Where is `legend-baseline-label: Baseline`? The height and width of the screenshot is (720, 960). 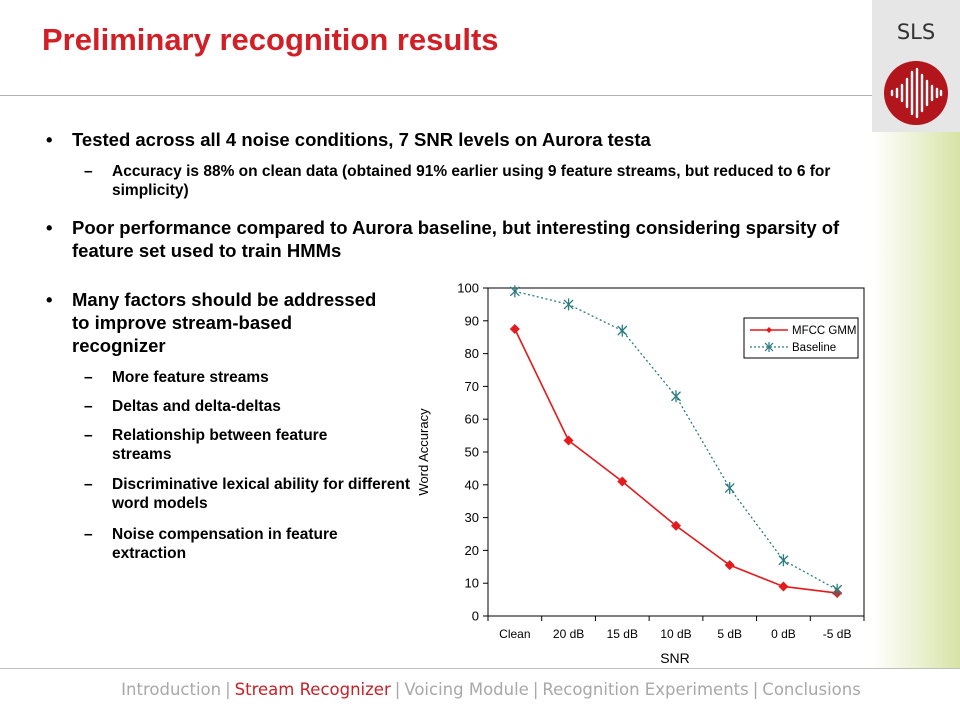
legend-baseline-label: Baseline is located at coordinates (814, 348).